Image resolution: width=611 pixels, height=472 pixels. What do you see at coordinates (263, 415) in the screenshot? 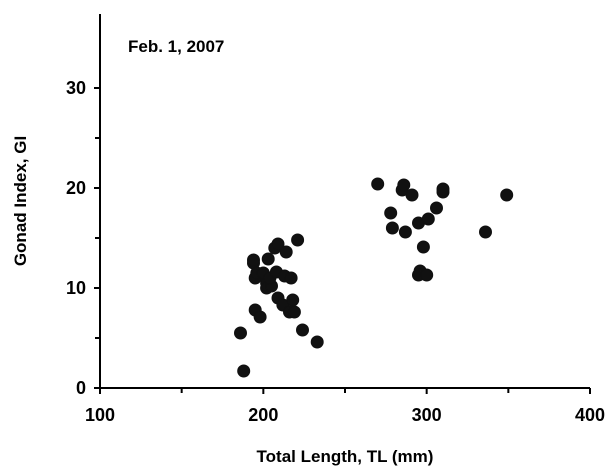
I see `x-tick-label: 200` at bounding box center [263, 415].